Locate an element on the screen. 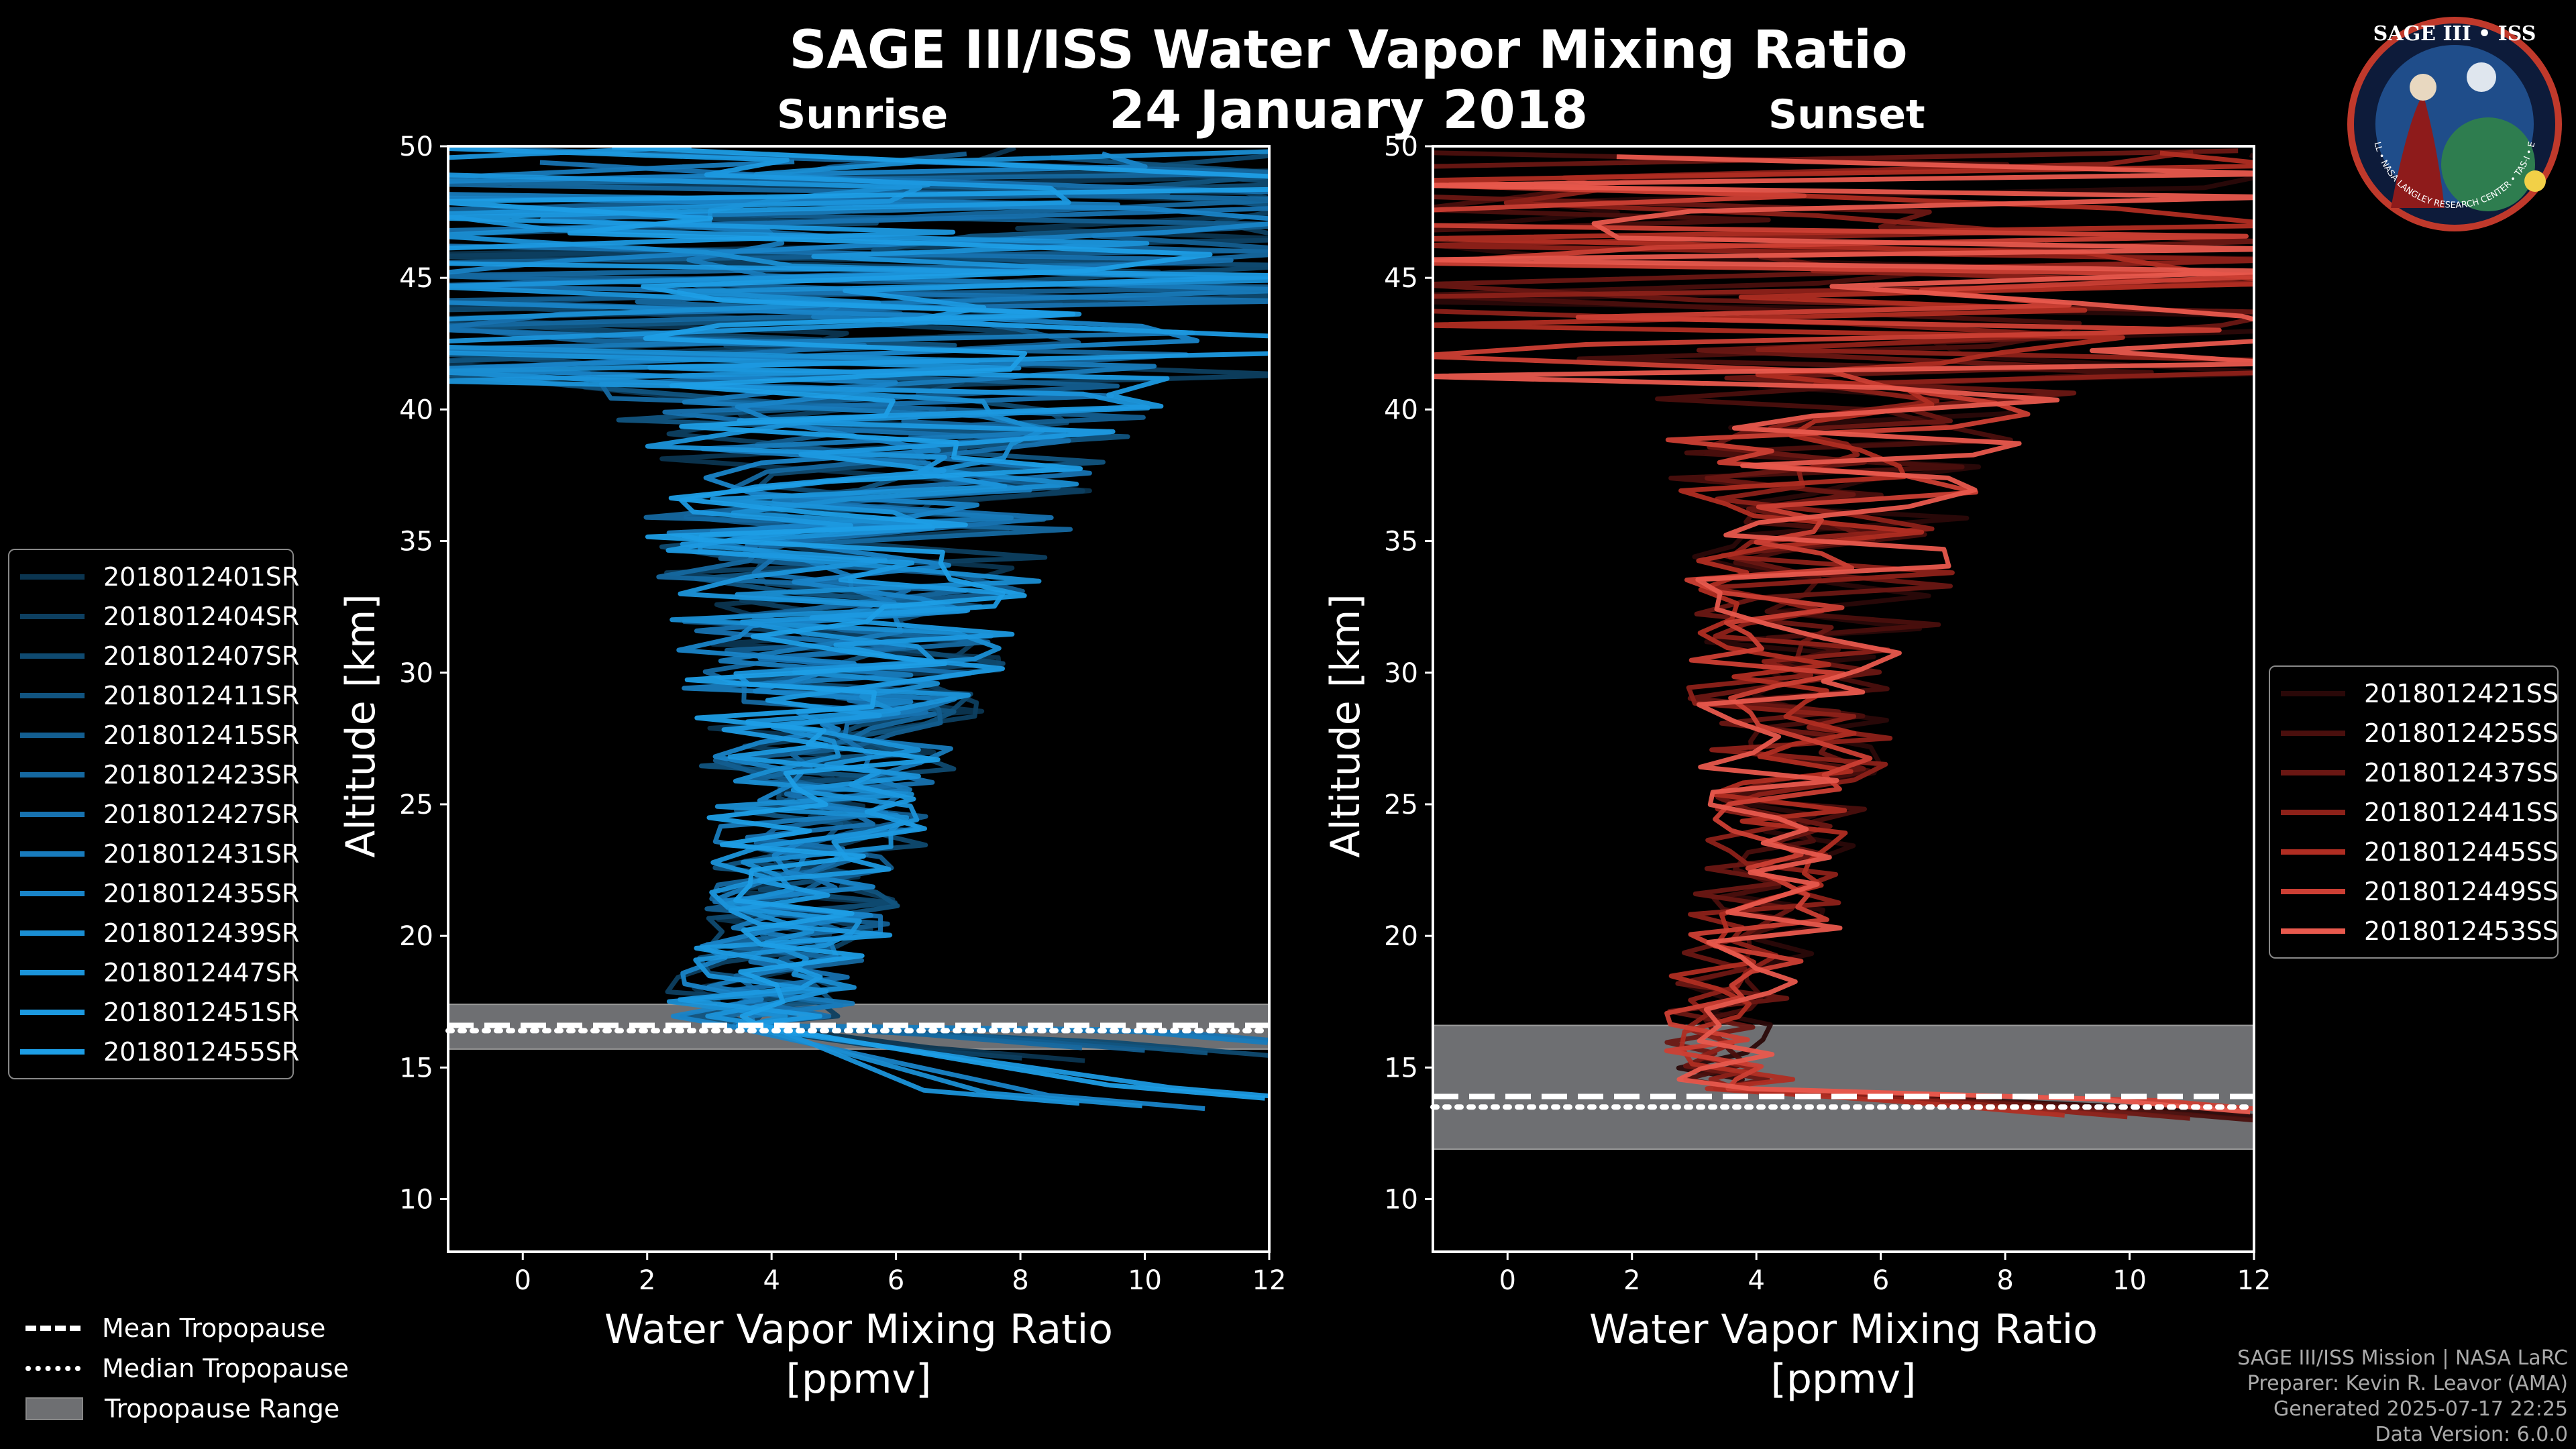  logo-sun-icon is located at coordinates (2535, 181).